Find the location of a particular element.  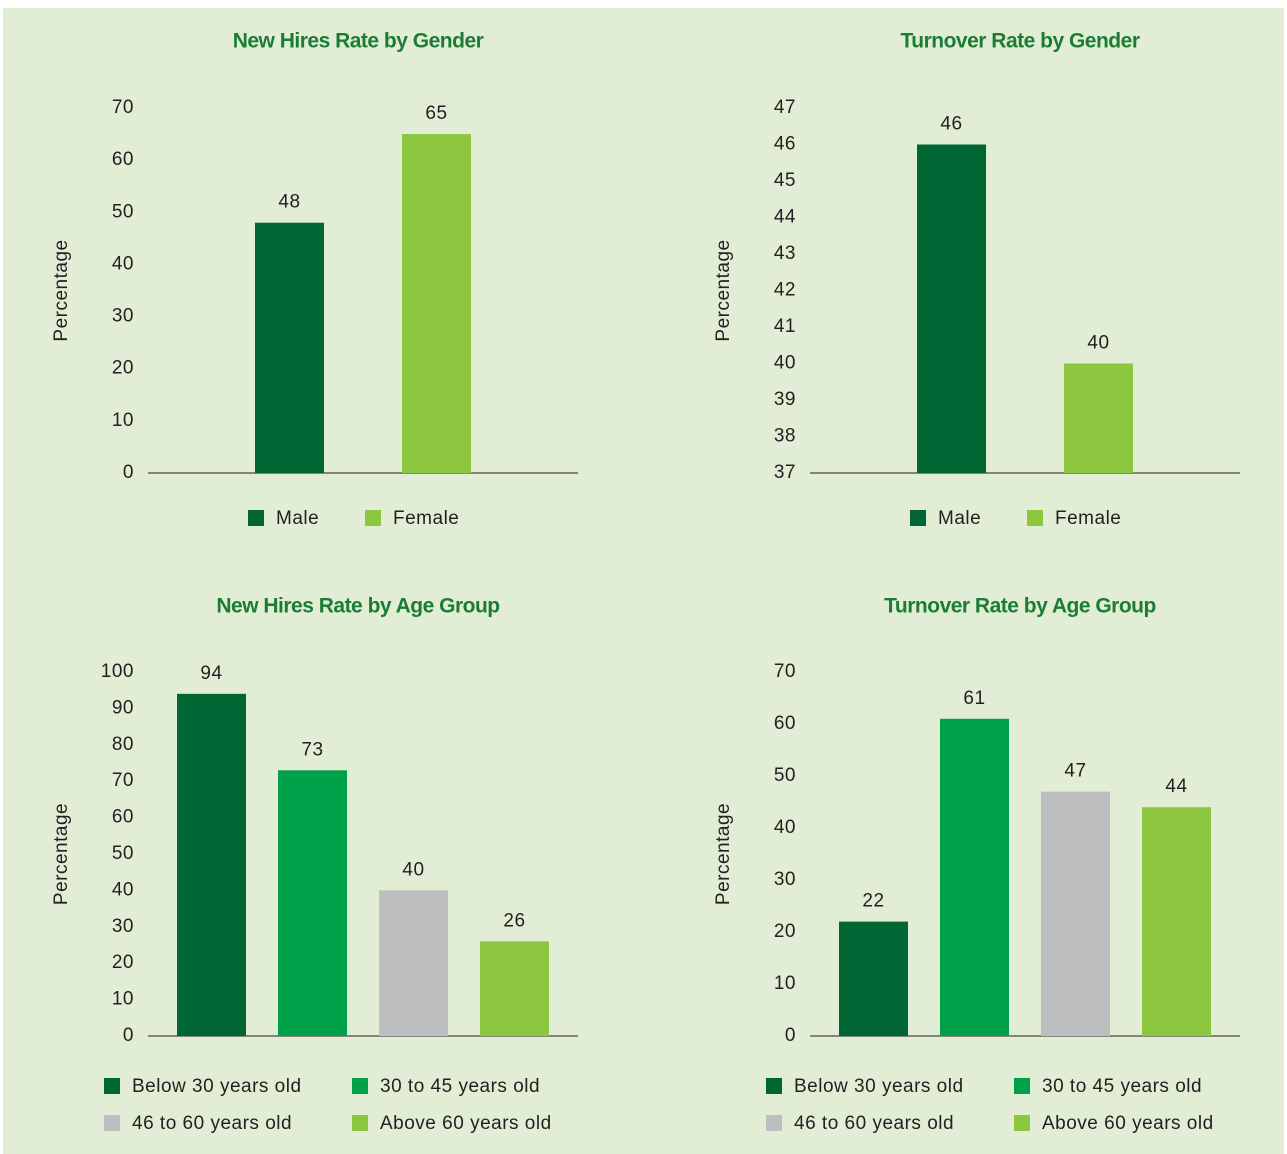

value-label: 61 is located at coordinates (974, 698).